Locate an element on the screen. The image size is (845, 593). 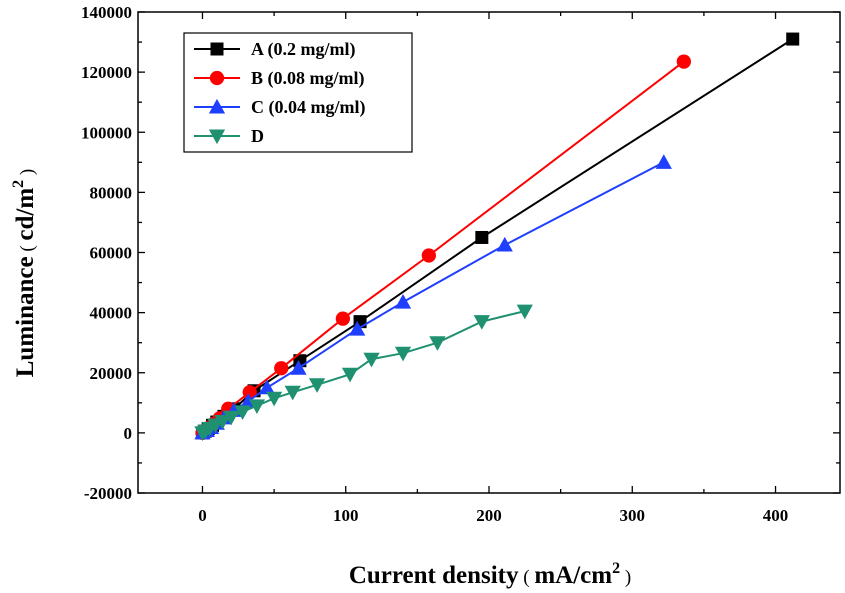
legend-item: A (0.2 mg/ml) is located at coordinates (274, 49).